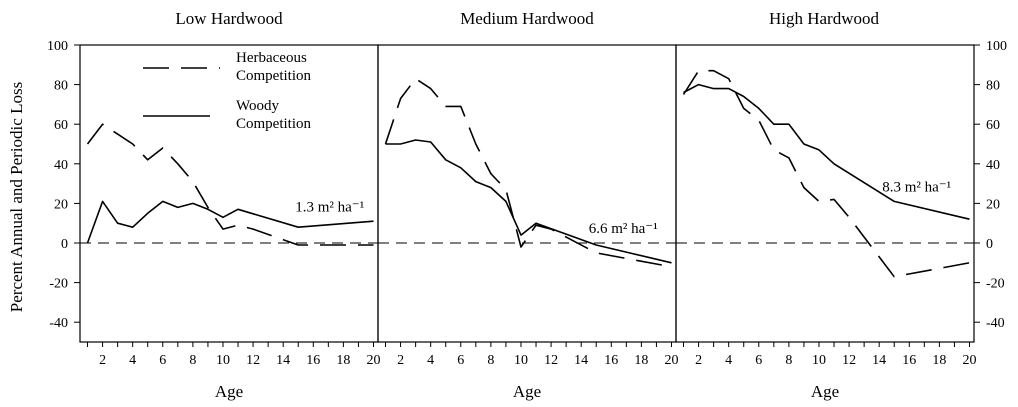 Image resolution: width=1018 pixels, height=407 pixels. I want to click on basal-area-annotation: 1.3 m² ha⁻¹, so click(329, 207).